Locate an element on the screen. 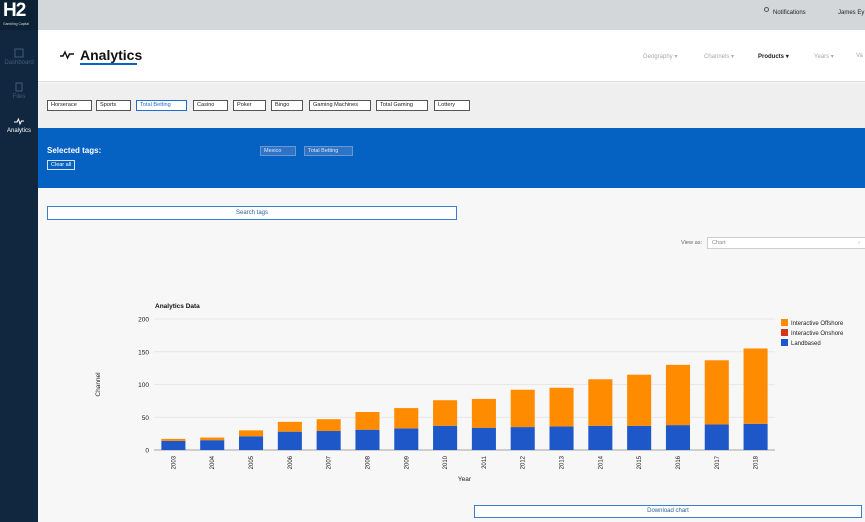  x-tick-label: 2005 is located at coordinates (252, 462).